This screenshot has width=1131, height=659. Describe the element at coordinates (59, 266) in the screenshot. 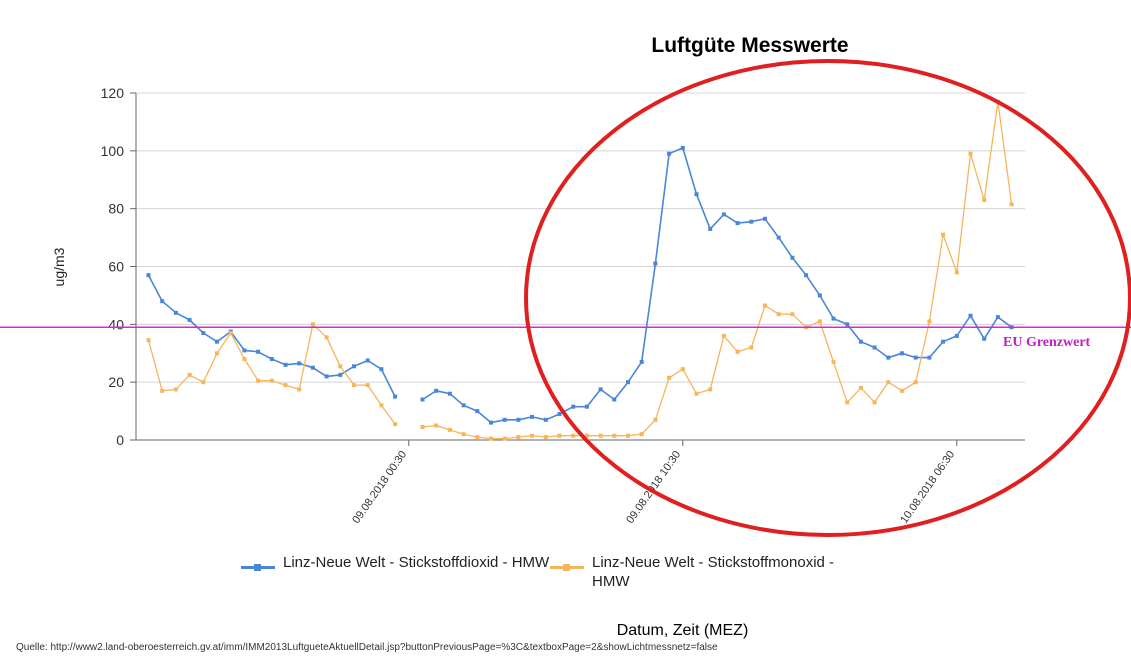

I see `y-axis-title: ug/m3` at that location.